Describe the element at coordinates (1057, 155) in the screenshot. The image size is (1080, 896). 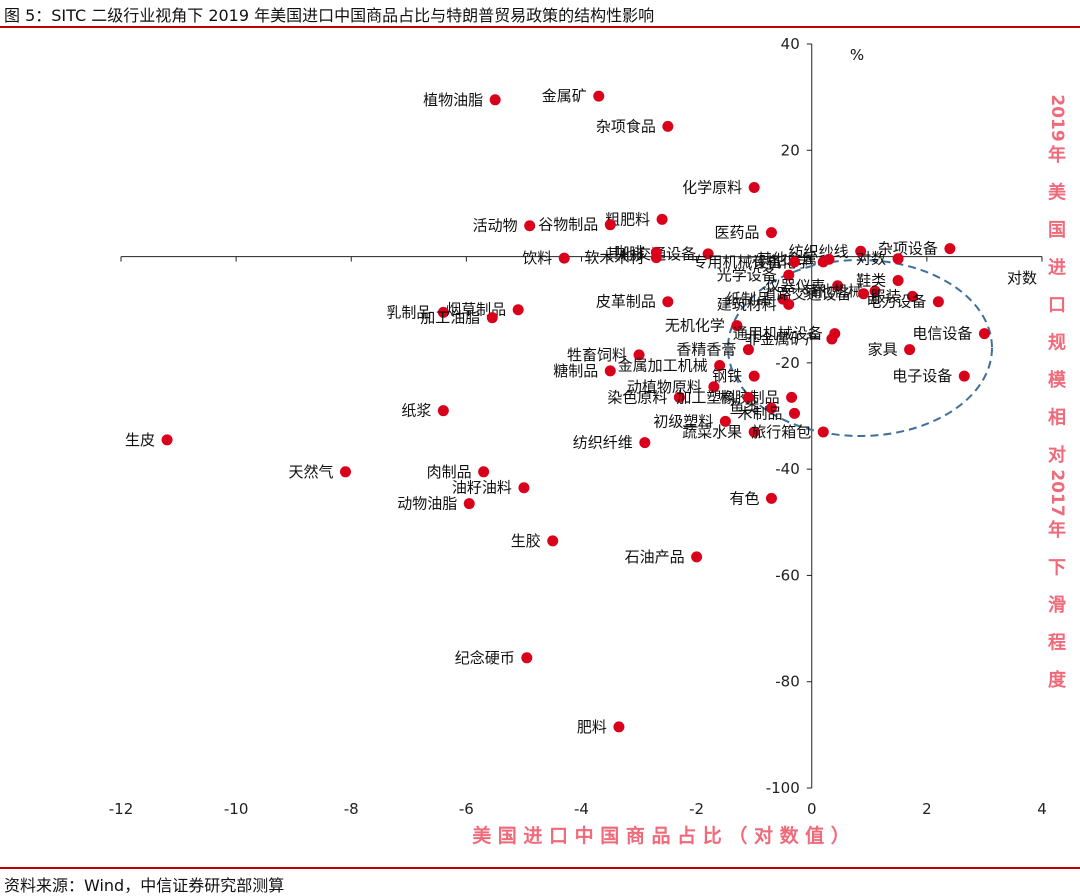
I see `y-axis-title-glyph: 年` at that location.